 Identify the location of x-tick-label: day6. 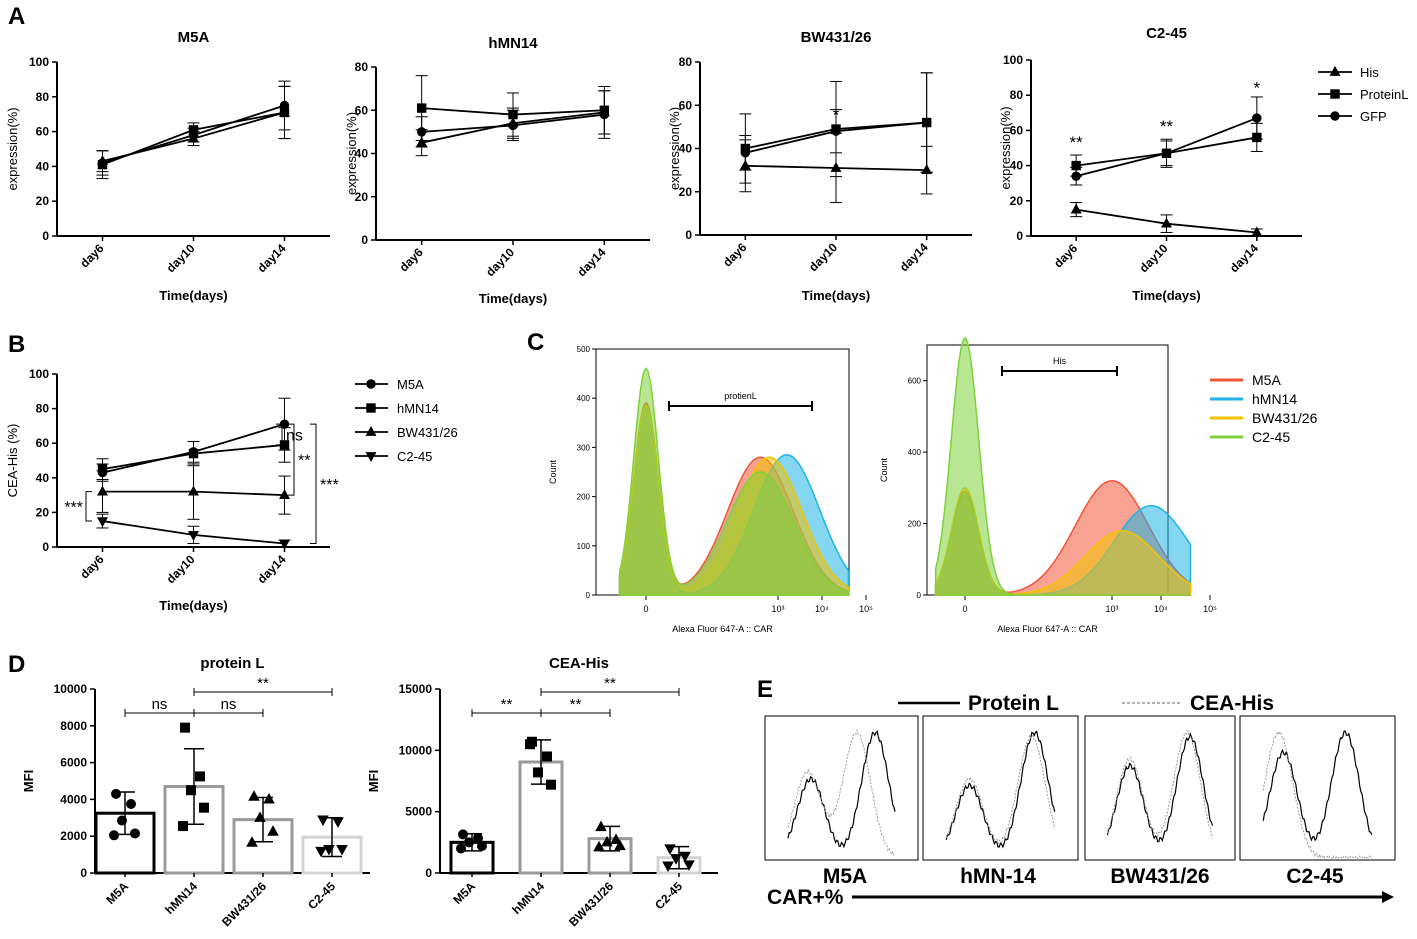
(734, 254).